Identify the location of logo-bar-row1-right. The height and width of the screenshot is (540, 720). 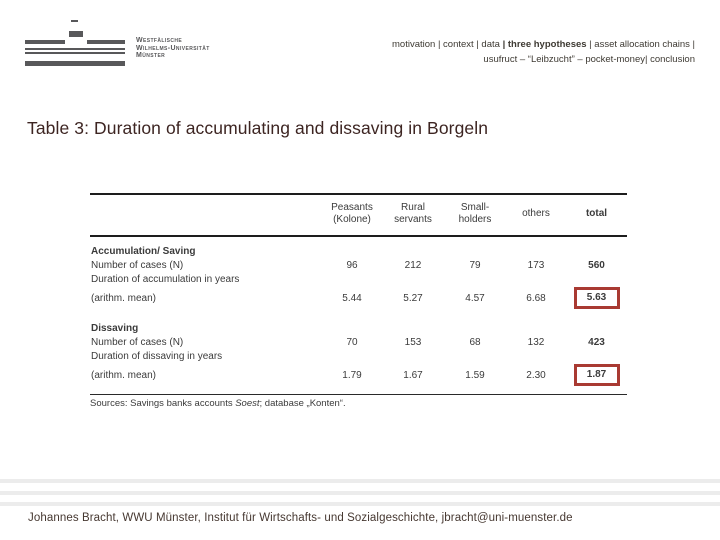
(106, 42).